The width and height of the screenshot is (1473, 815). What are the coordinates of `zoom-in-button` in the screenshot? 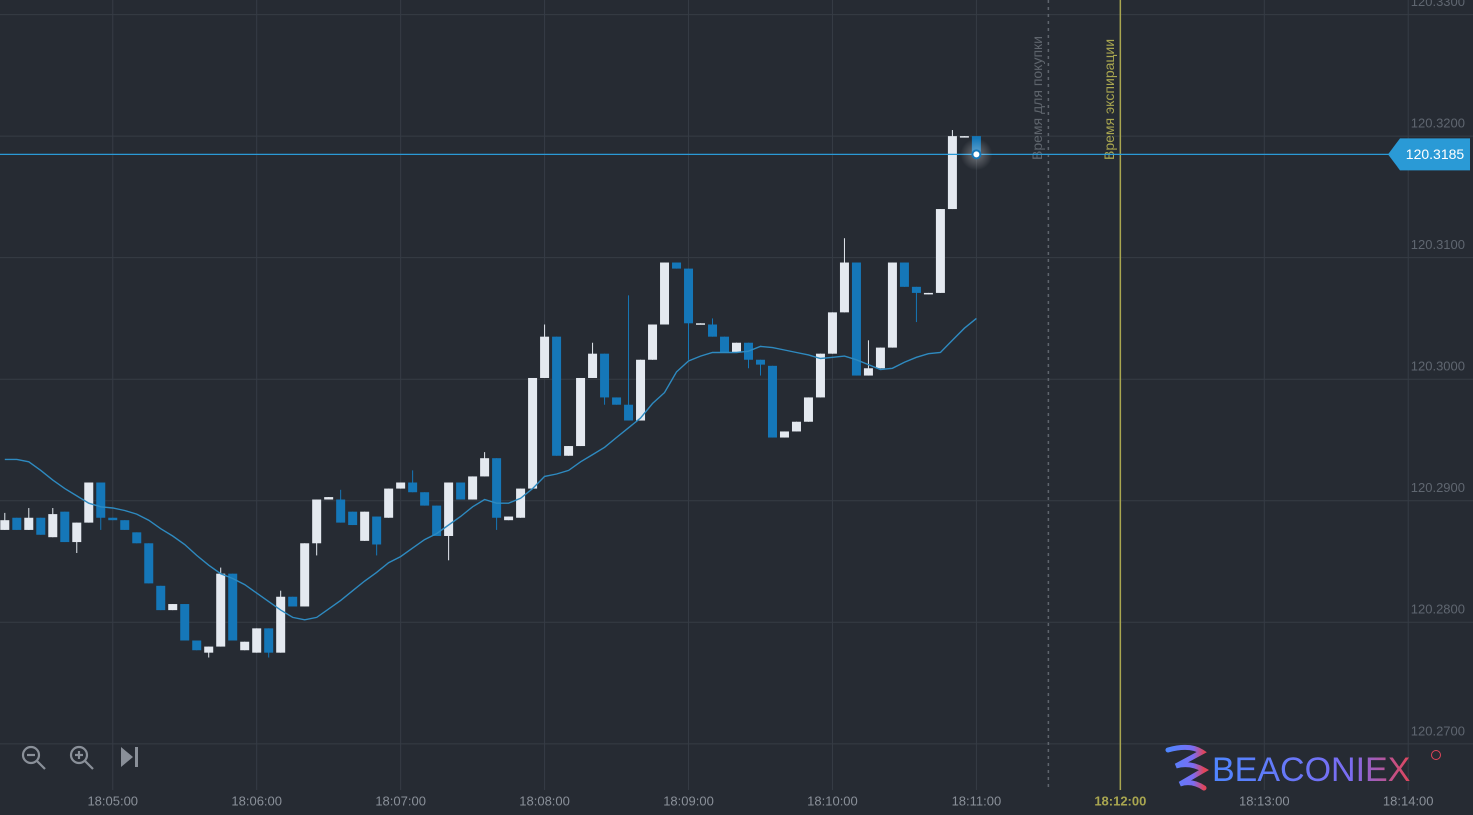 It's located at (81, 757).